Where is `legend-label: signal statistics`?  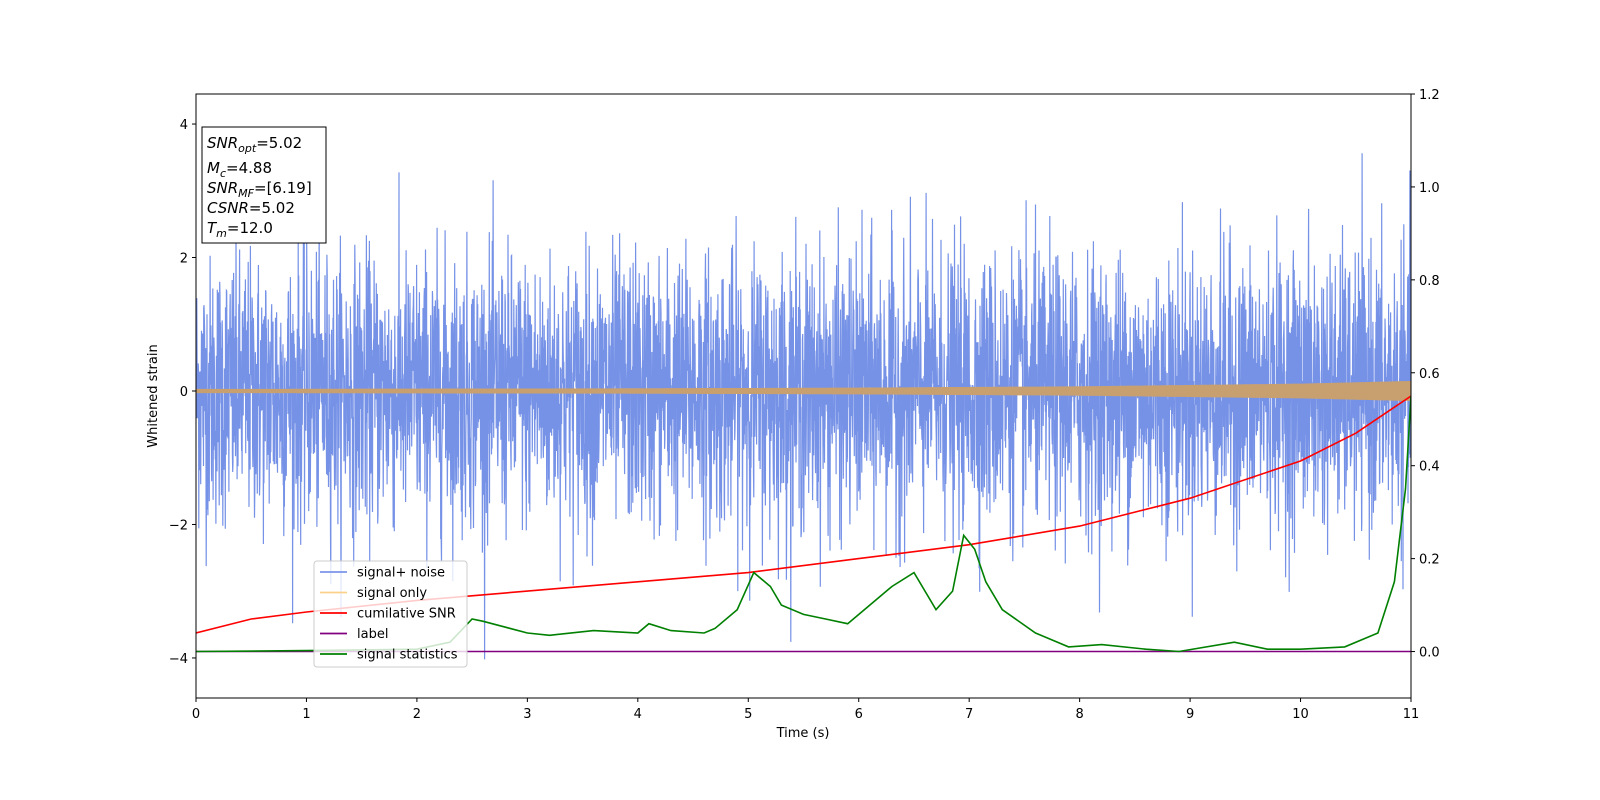
legend-label: signal statistics is located at coordinates (407, 655).